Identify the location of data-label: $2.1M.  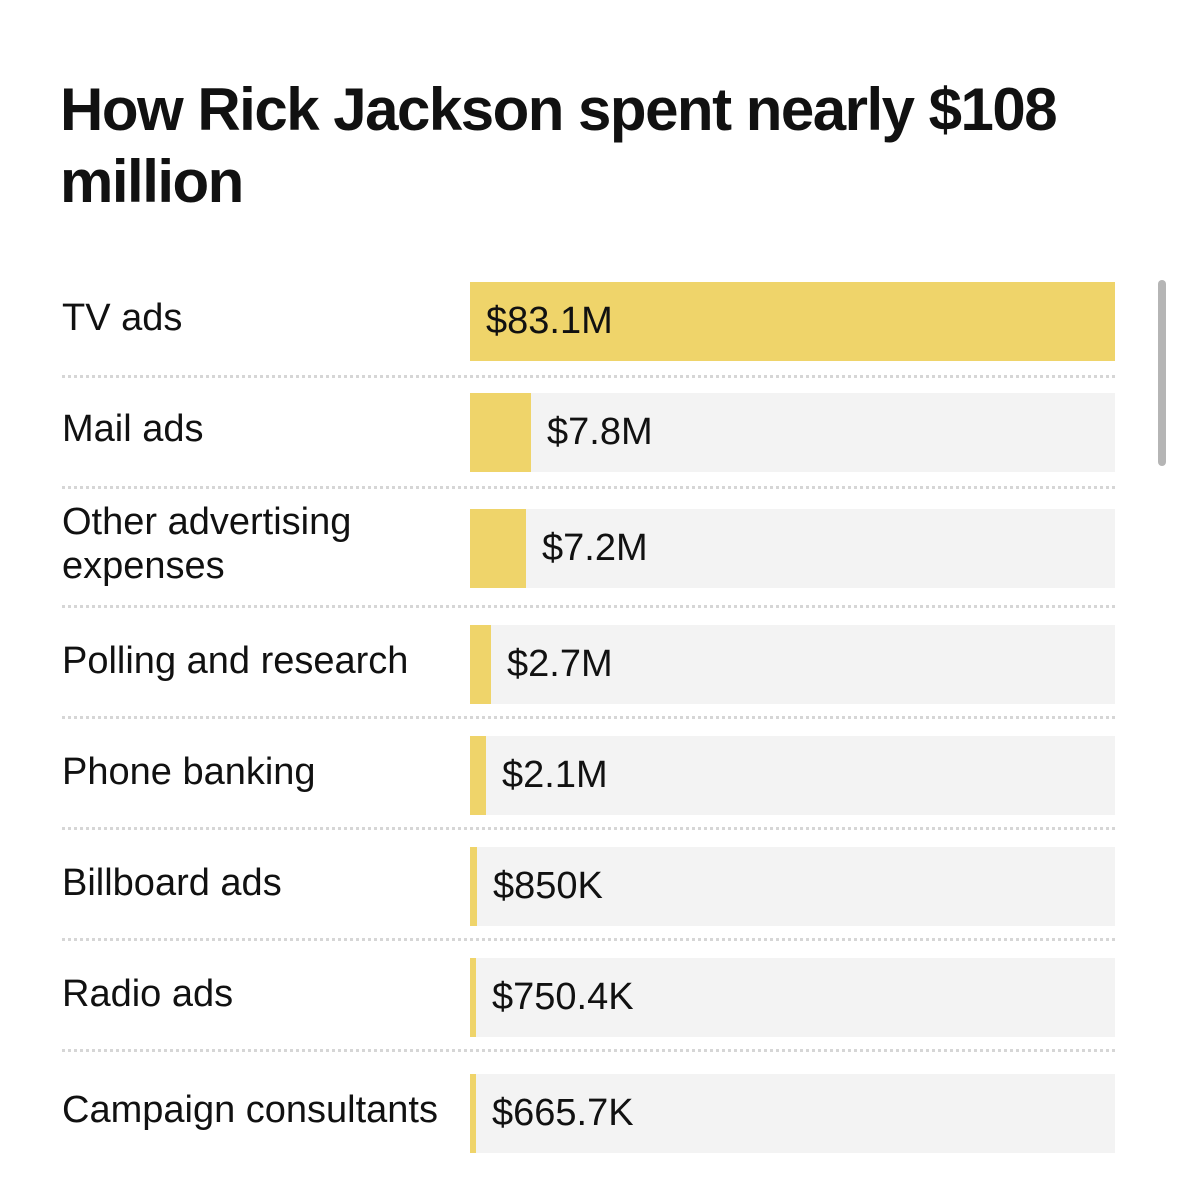
(555, 775).